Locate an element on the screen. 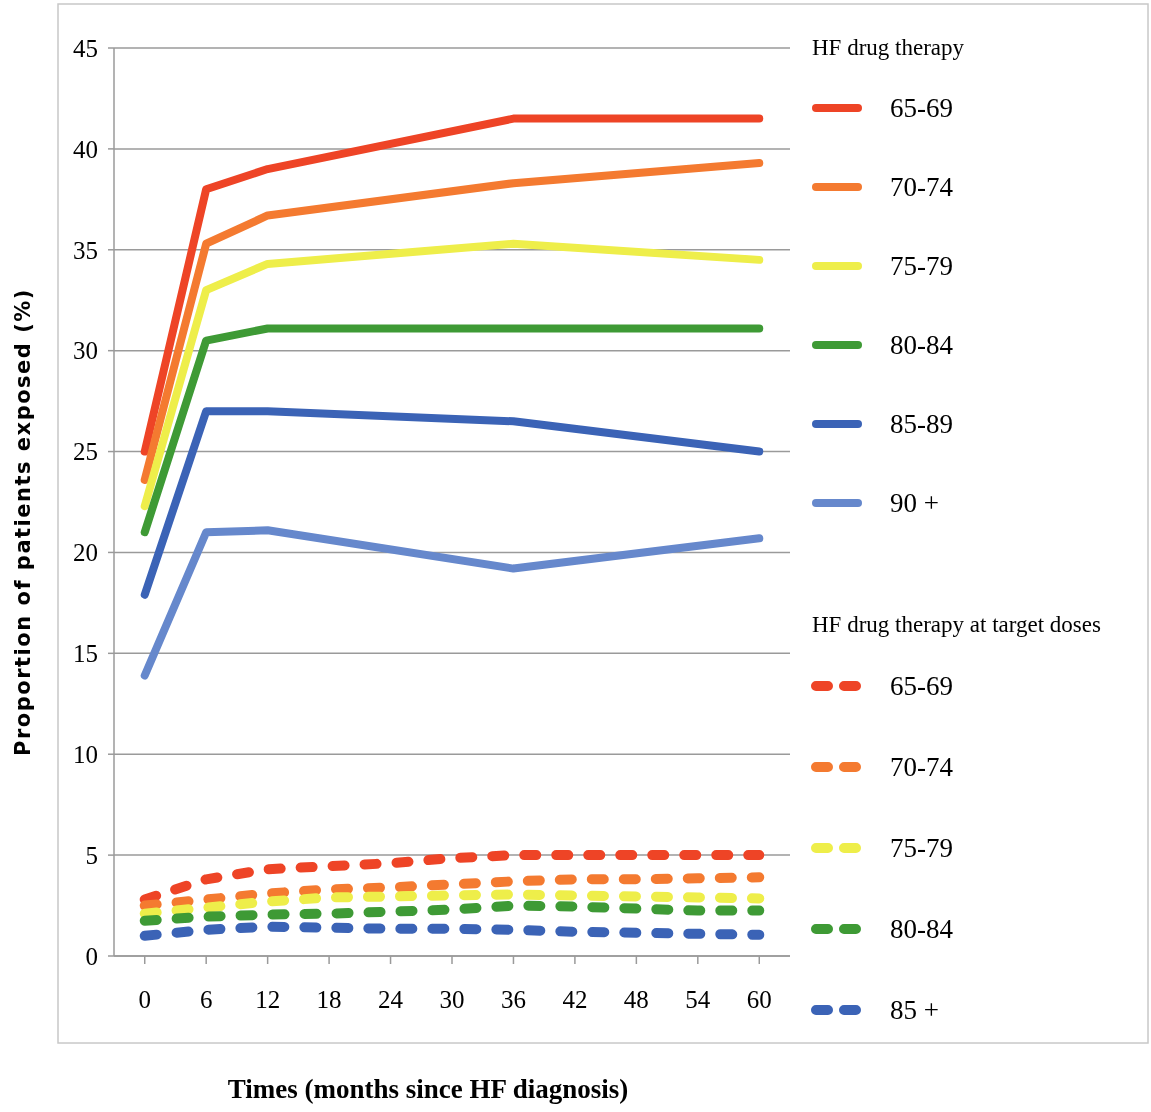  y-axis-title: Proportion of patients exposed (%) is located at coordinates (23, 522).